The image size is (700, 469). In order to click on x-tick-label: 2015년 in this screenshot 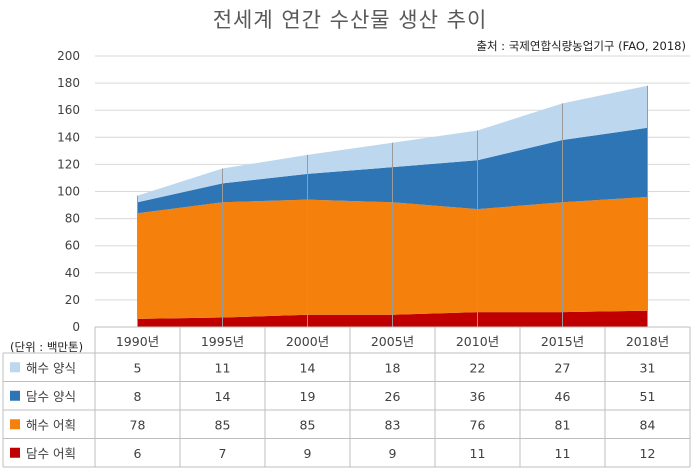, I will do `click(562, 341)`.